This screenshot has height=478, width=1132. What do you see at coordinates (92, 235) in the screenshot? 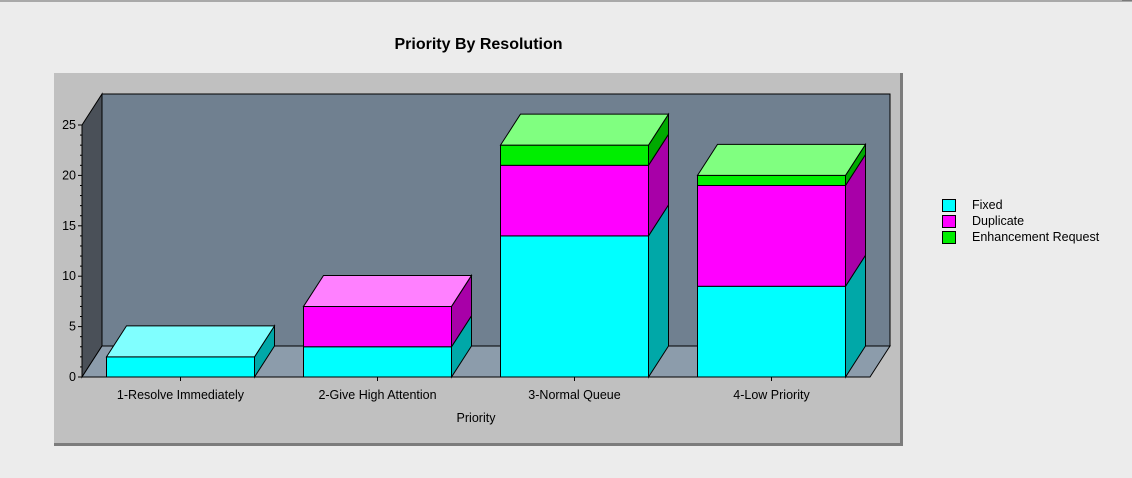
I see `side-wall` at bounding box center [92, 235].